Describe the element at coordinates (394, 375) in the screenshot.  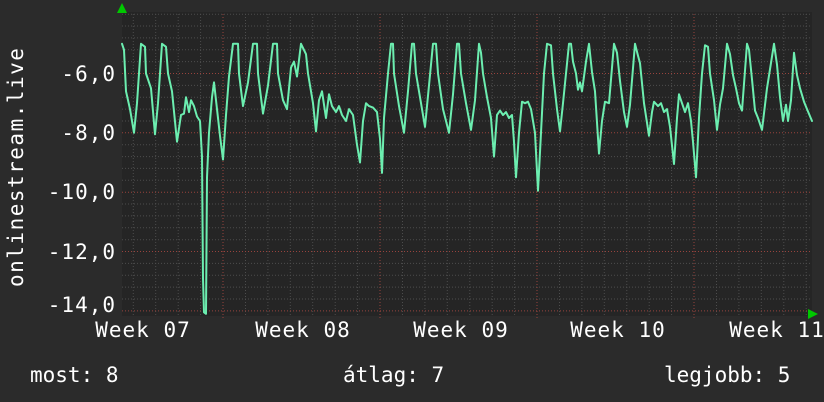
I see `footer-stat-atlag: átlag: 7` at that location.